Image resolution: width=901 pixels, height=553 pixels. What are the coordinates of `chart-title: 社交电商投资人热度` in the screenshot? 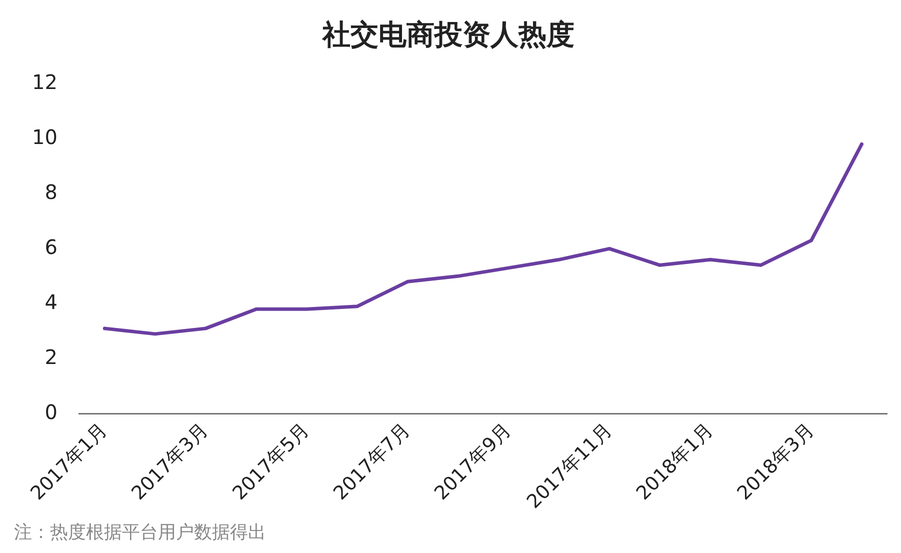 It's located at (448, 35).